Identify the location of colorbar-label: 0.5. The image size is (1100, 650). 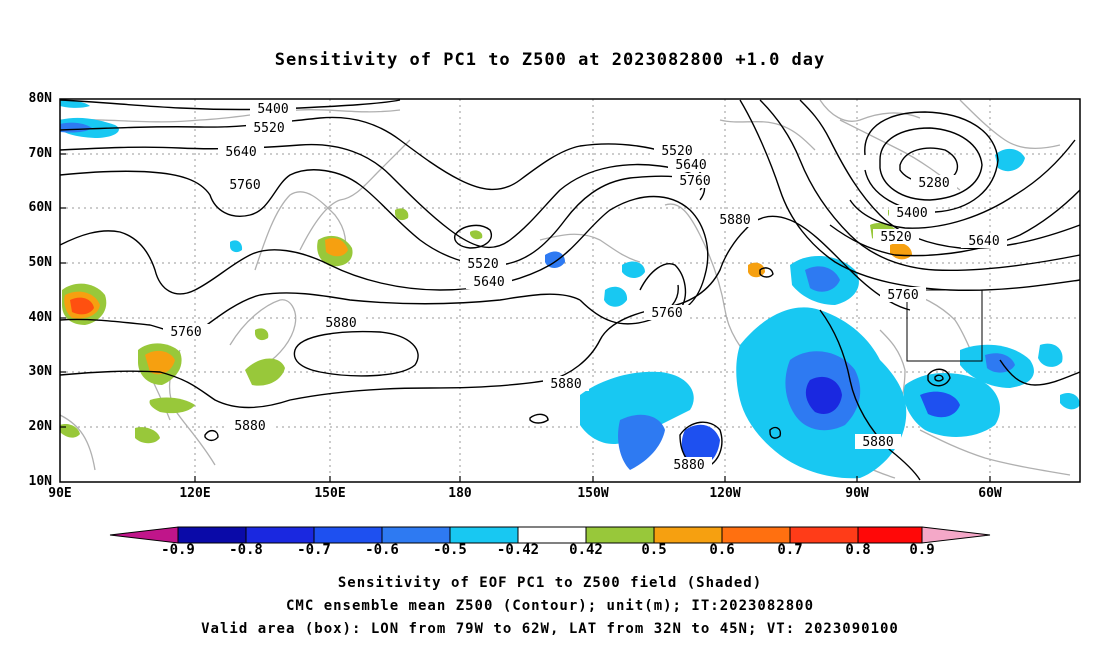
(654, 550).